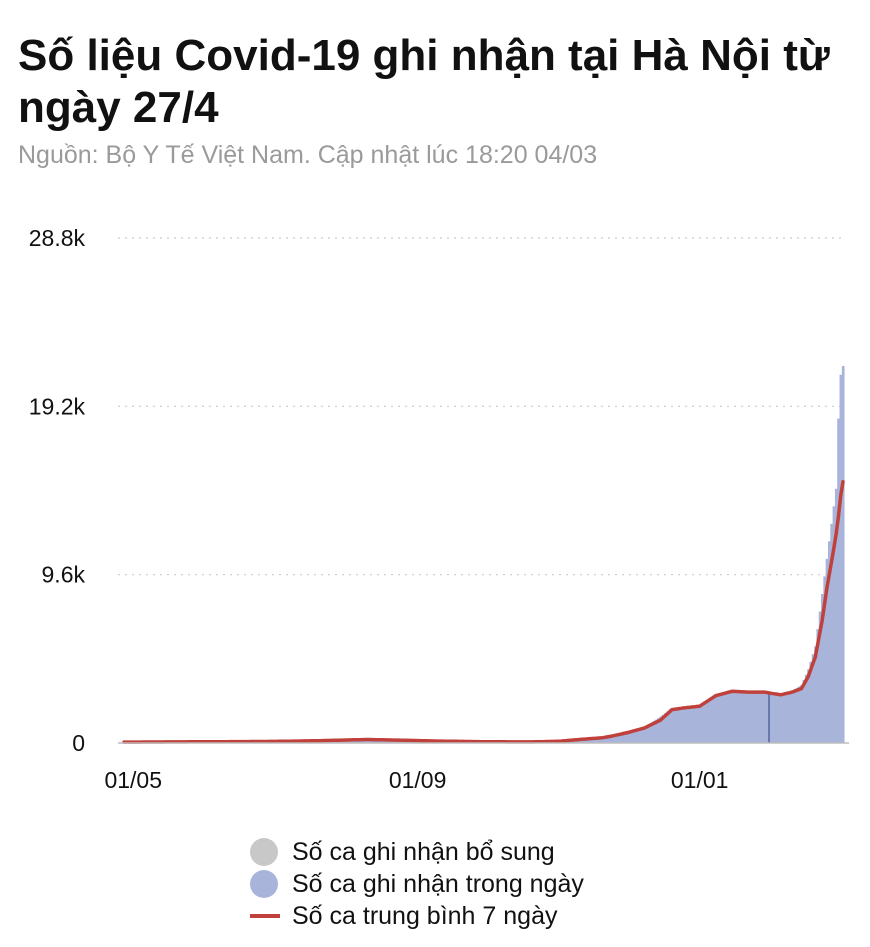 The image size is (870, 947). Describe the element at coordinates (438, 883) in the screenshot. I see `legend-label-daily: Số ca ghi nhận trong ngày` at that location.